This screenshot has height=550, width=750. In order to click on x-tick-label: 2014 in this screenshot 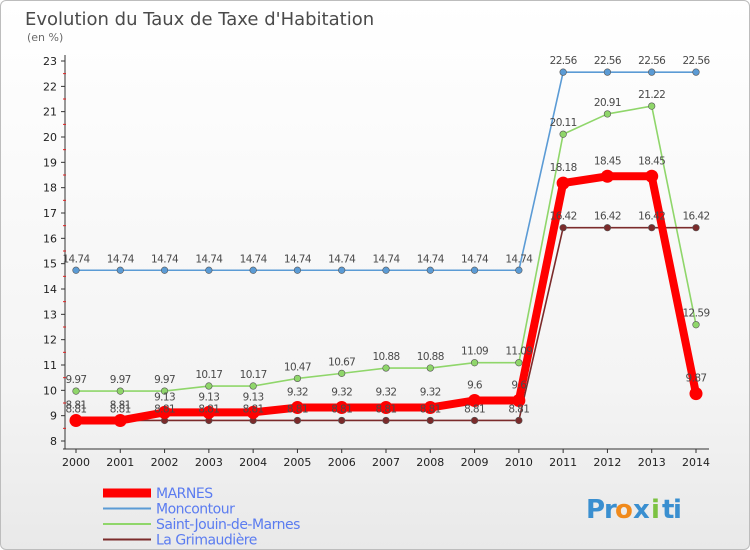, I will do `click(696, 462)`.